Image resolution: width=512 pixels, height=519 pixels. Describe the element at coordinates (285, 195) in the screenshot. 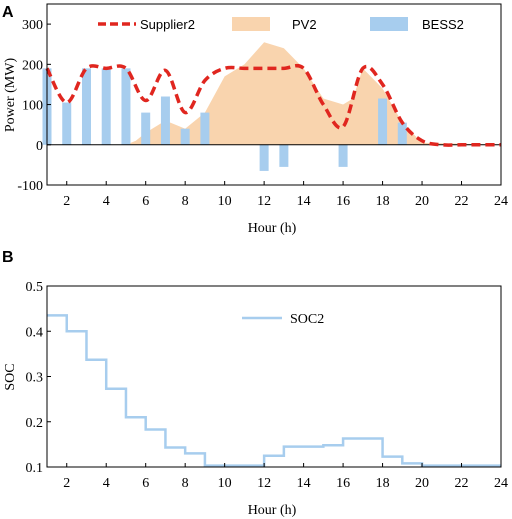

I see `panel-a-x-ticks: 2 4 6 8 10 12 14 16 18 20 22 24` at that location.